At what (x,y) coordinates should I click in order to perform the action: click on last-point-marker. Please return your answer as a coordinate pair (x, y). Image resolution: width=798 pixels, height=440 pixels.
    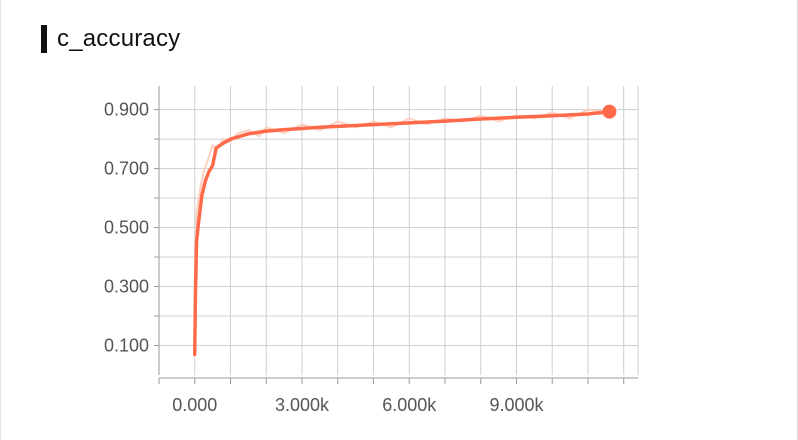
    Looking at the image, I should click on (609, 111).